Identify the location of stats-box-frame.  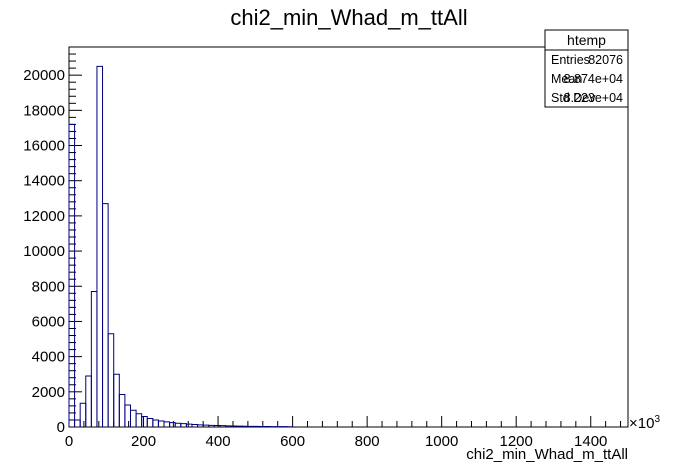
(586, 68).